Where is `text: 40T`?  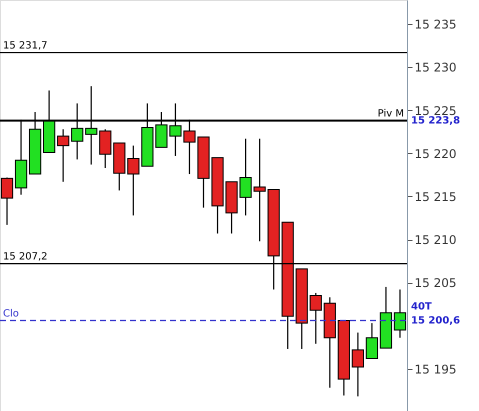
text: 40T is located at coordinates (421, 307).